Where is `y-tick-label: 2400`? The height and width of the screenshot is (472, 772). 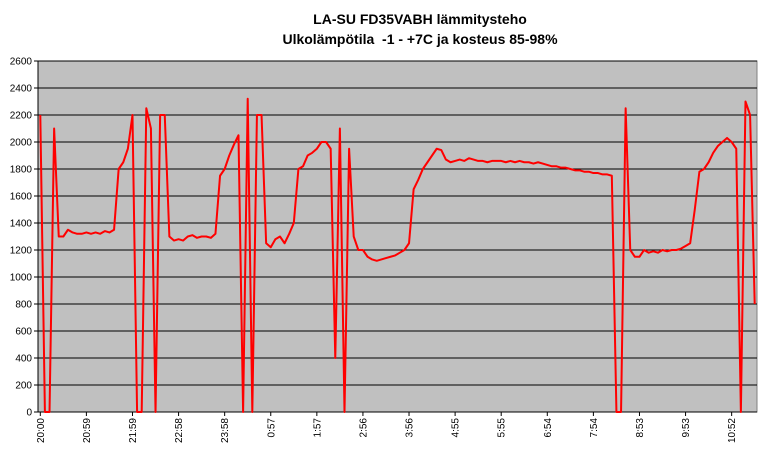 y-tick-label: 2400 is located at coordinates (21, 89).